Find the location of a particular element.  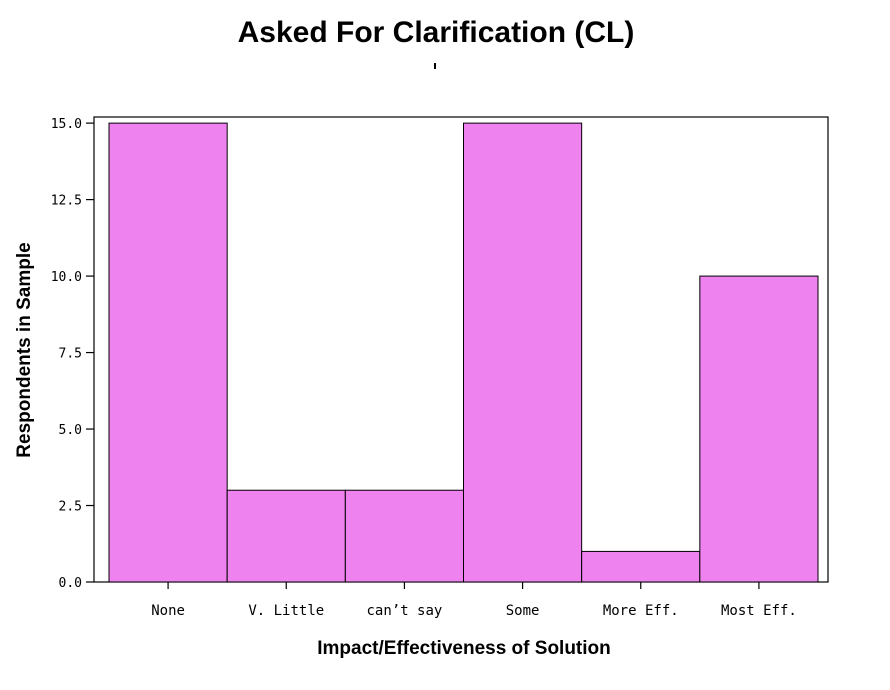

y-tick-label: 2.5 is located at coordinates (70, 507).